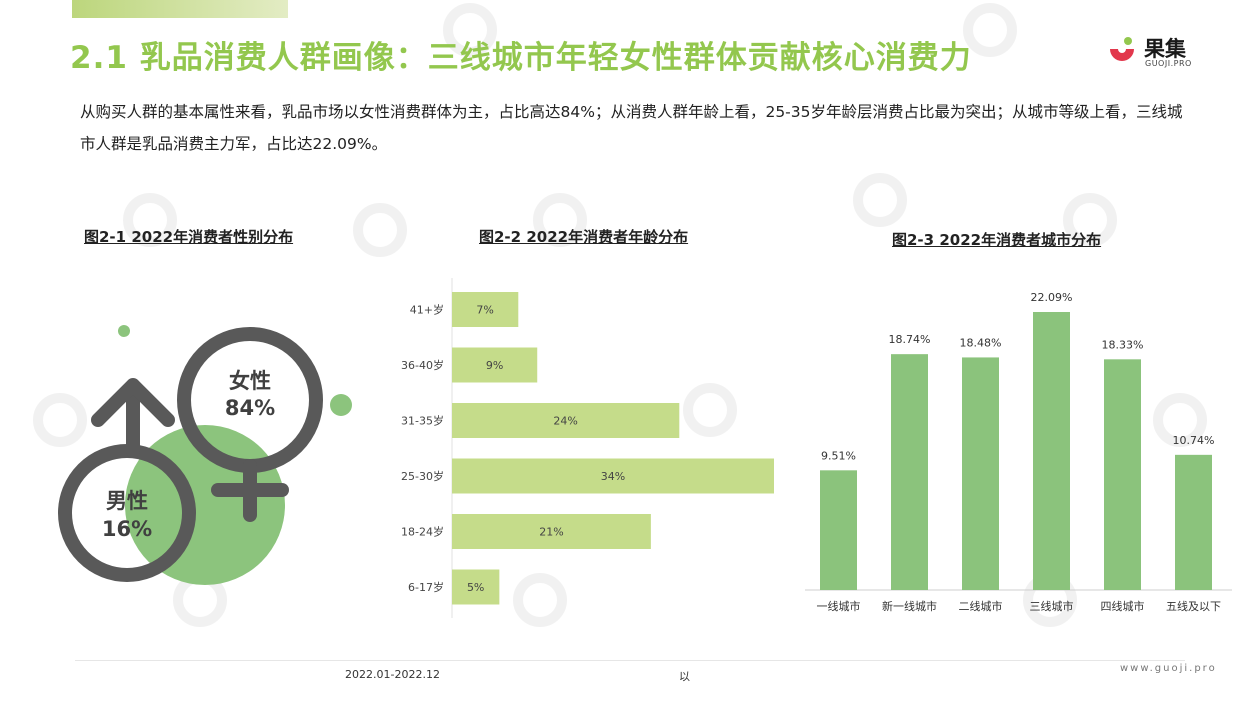 This screenshot has width=1250, height=703. What do you see at coordinates (1168, 63) in the screenshot?
I see `logo-text-en: GUOJI.PRO` at bounding box center [1168, 63].